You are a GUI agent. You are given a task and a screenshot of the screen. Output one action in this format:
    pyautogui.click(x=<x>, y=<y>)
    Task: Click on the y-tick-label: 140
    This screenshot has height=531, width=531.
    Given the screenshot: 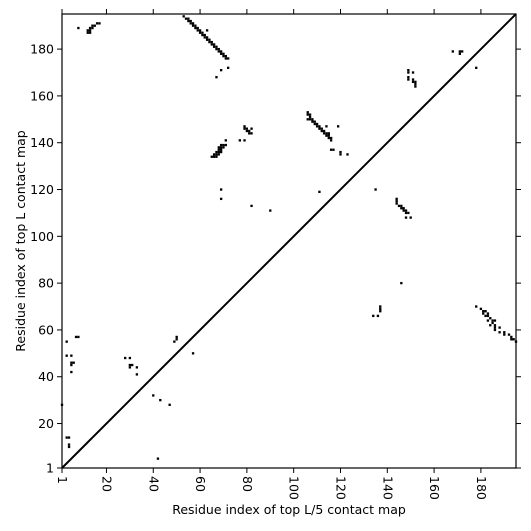 What is the action you would take?
    pyautogui.click(x=42, y=142)
    